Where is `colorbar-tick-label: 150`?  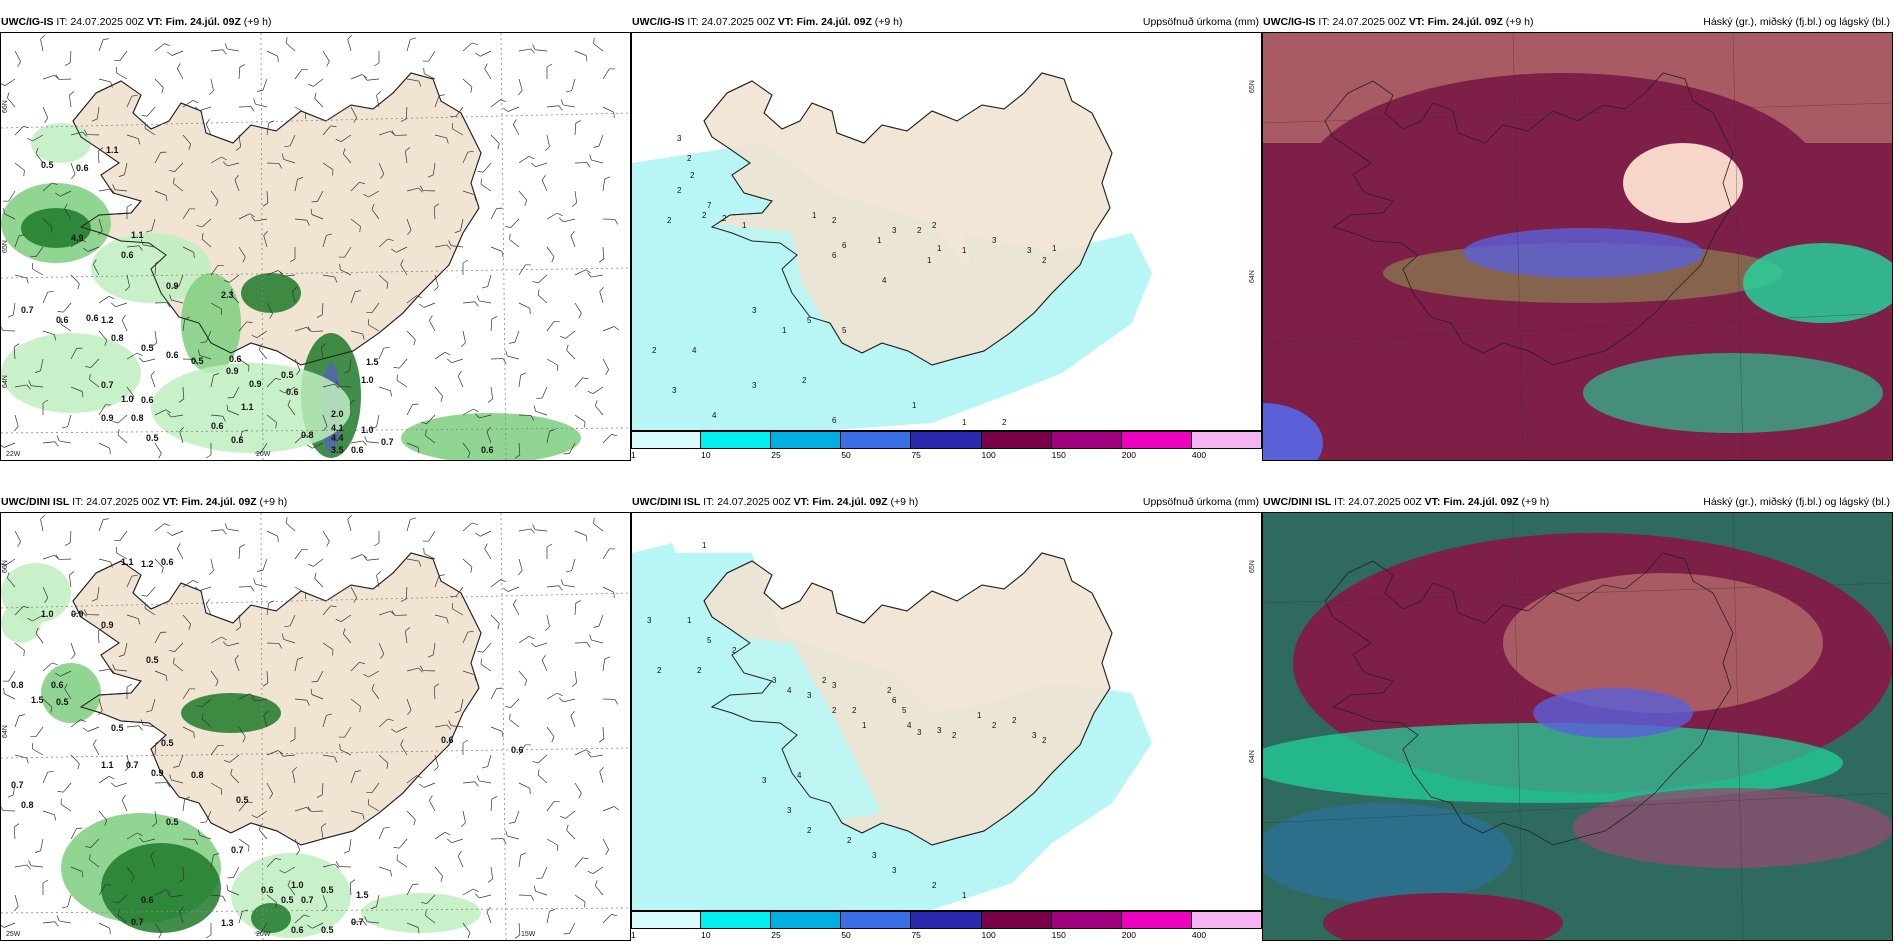 colorbar-tick-label: 150 is located at coordinates (1058, 935).